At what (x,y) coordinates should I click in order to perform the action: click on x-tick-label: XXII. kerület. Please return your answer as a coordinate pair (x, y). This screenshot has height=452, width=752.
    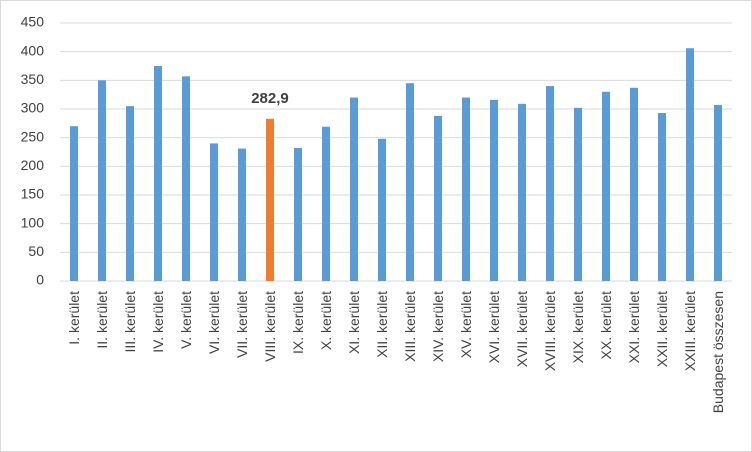
    Looking at the image, I should click on (662, 329).